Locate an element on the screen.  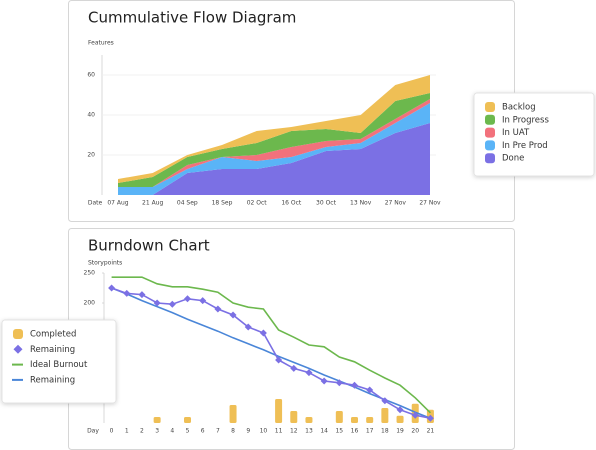
x-tick-label: 18 Sep is located at coordinates (222, 203).